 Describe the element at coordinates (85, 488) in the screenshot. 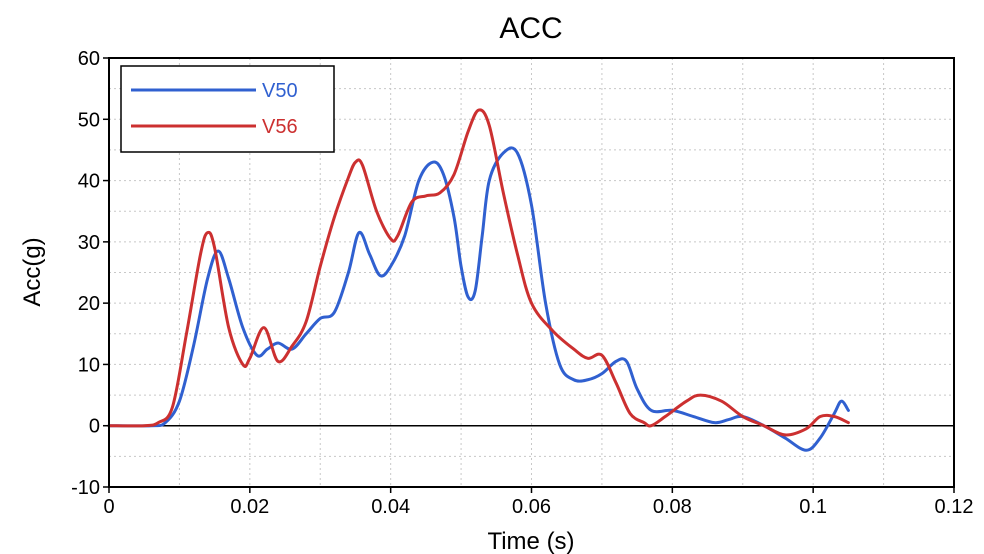

I see `y-tick-label: -10` at that location.